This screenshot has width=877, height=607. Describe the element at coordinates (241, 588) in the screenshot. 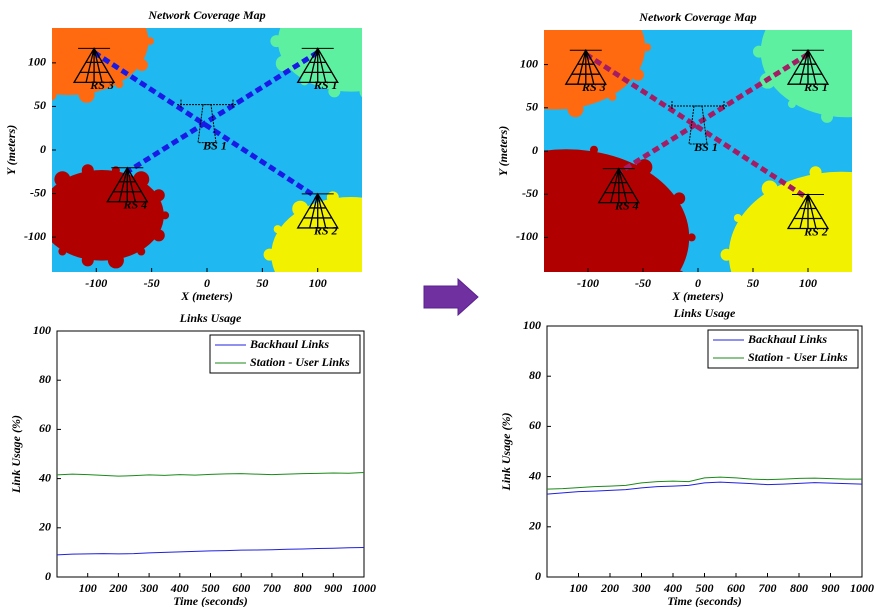

I see `x-tick-label: 600` at that location.